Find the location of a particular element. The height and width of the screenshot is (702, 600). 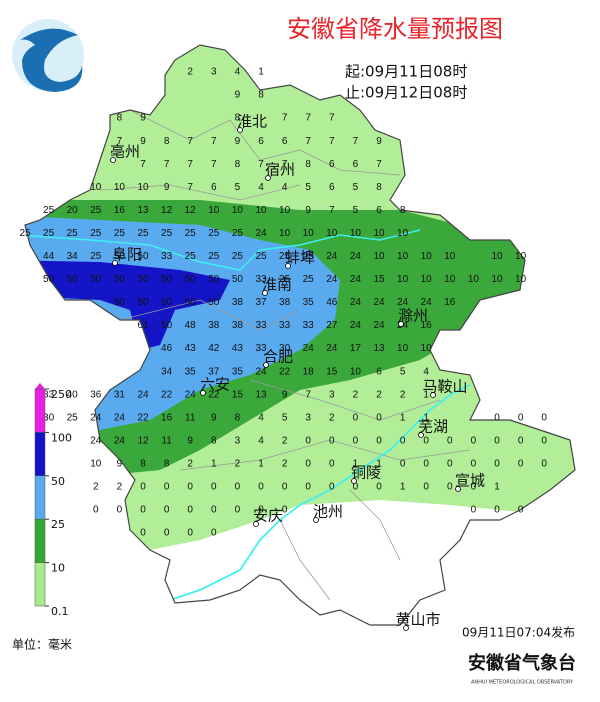

legend-swatch is located at coordinates (40, 454).